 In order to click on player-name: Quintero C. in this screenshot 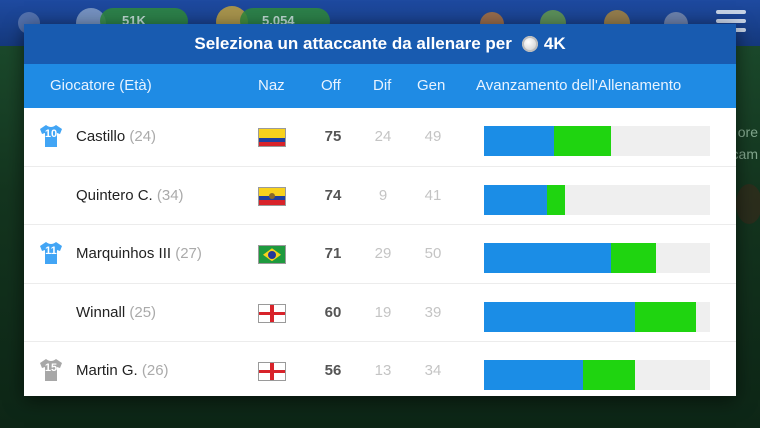, I will do `click(114, 195)`.